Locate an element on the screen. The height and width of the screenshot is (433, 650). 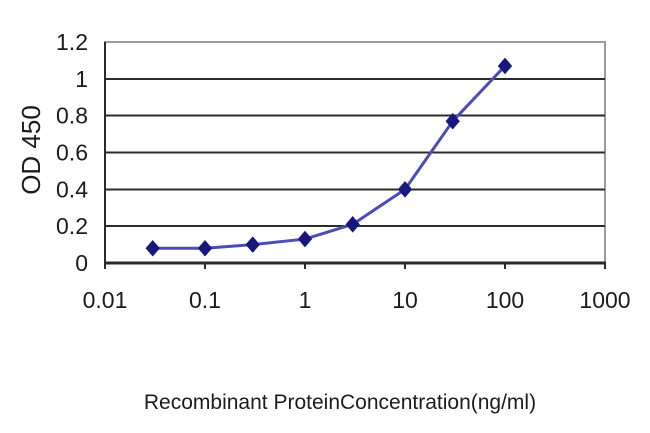
x-tick-label: 0.01 is located at coordinates (105, 300).